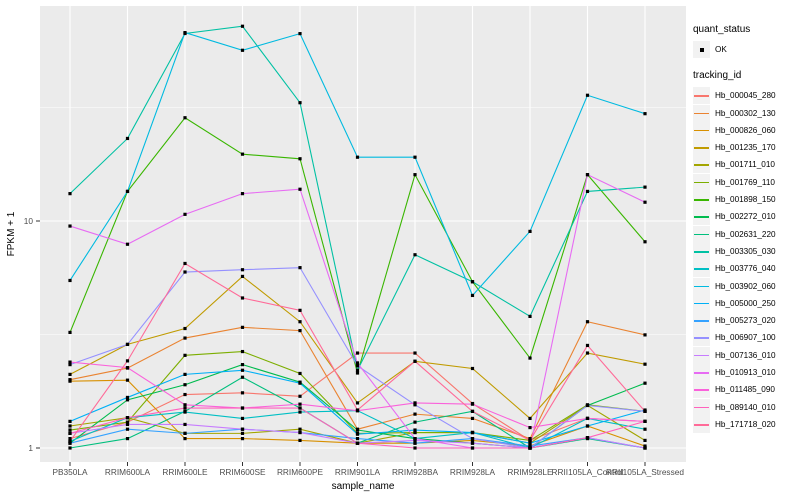  What do you see at coordinates (746, 424) in the screenshot?
I see `legend-item-Hb_171718_020: Hb_171718_020` at bounding box center [746, 424].